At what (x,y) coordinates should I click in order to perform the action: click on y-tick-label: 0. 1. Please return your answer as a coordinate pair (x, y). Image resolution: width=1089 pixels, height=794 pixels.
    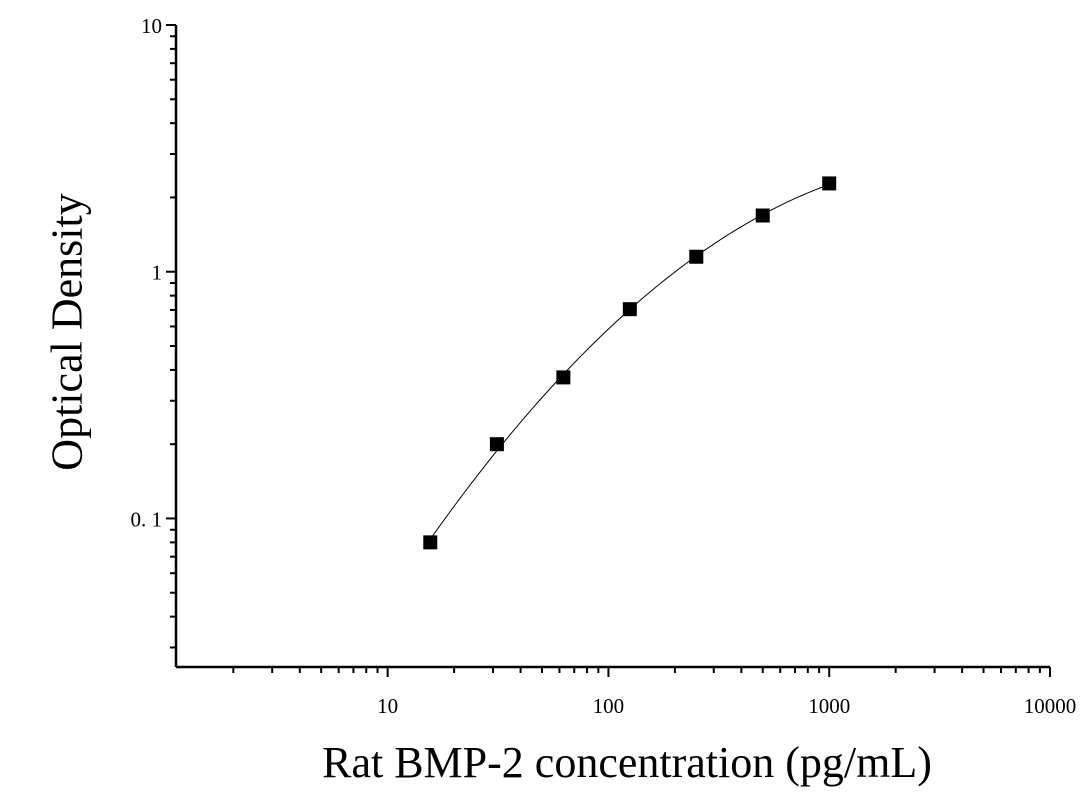
    Looking at the image, I should click on (147, 519).